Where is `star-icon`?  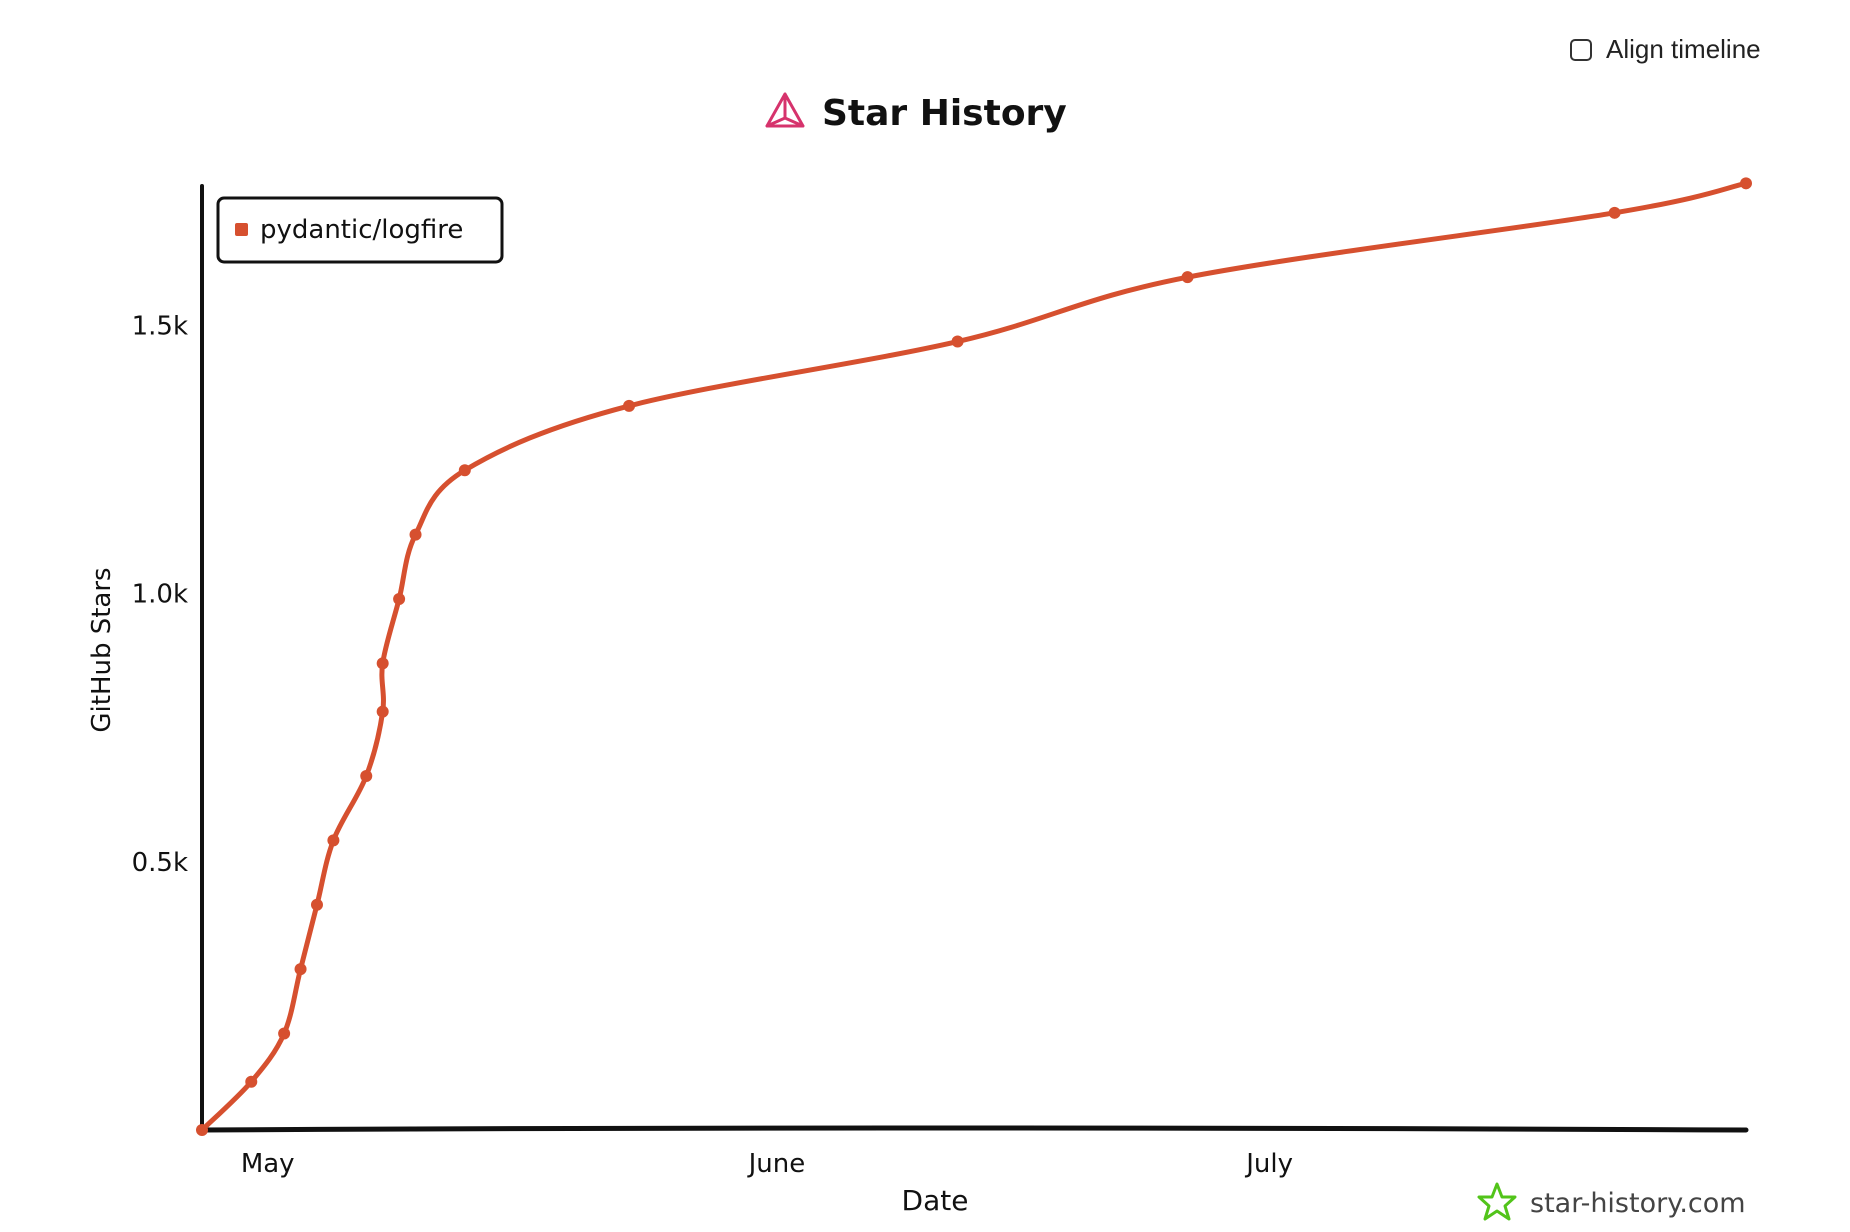 star-icon is located at coordinates (1497, 1201).